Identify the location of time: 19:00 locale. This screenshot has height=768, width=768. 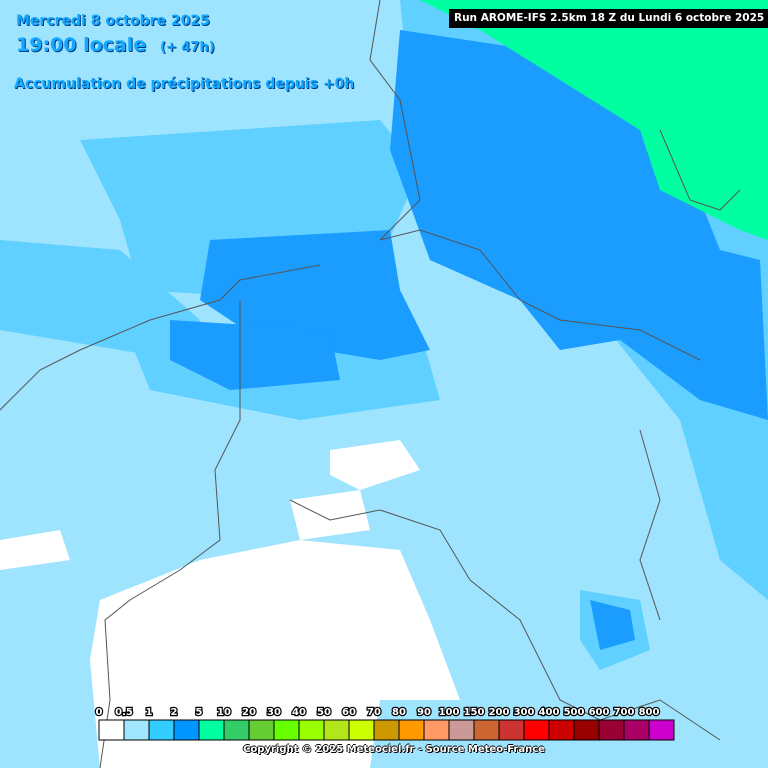
(81, 45).